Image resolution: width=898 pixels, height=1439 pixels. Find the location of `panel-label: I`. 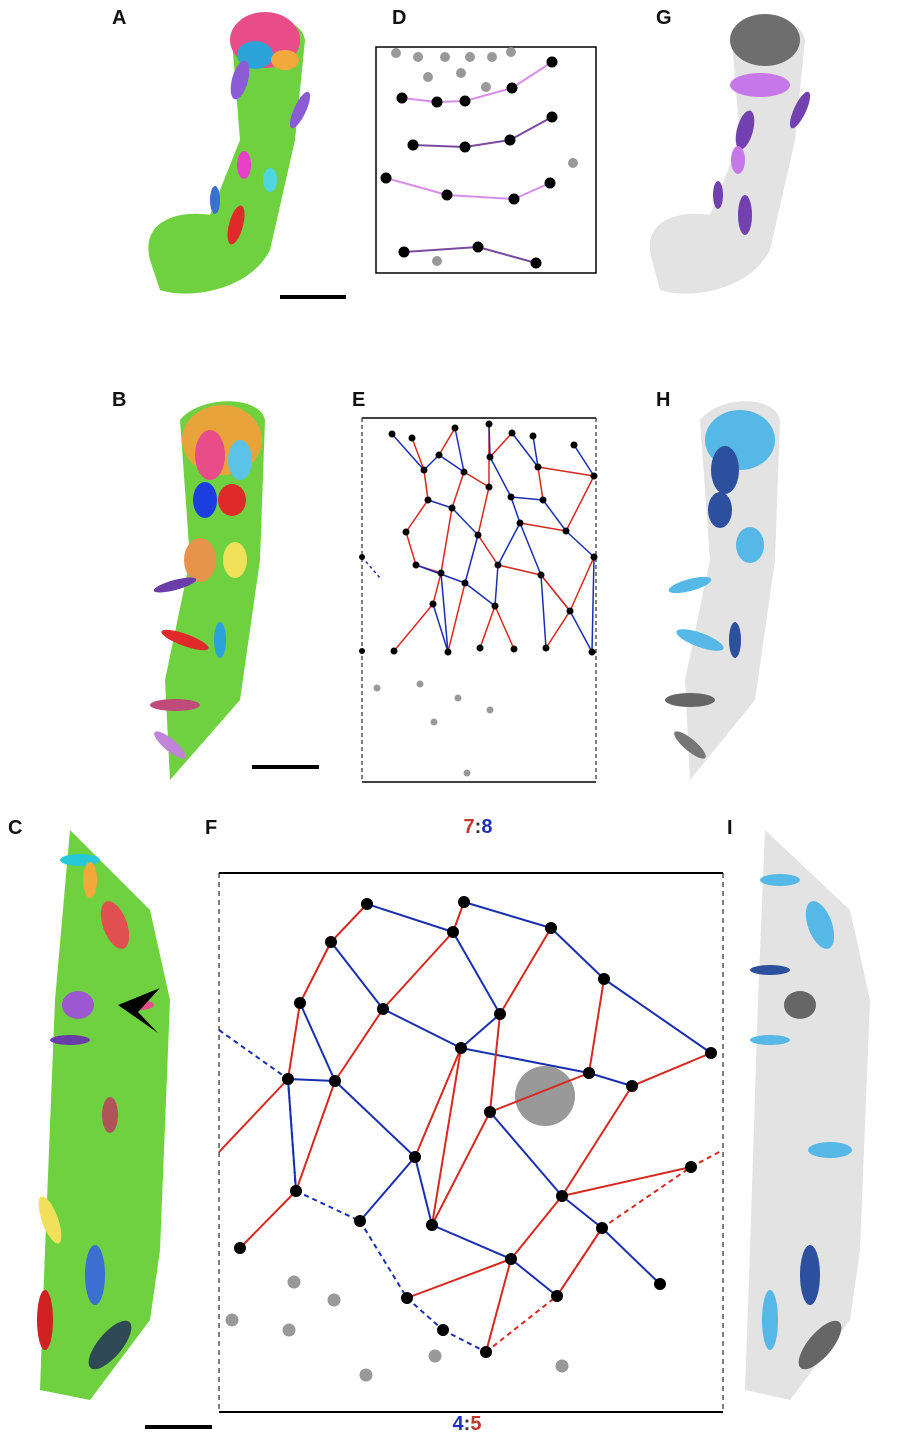

panel-label: I is located at coordinates (730, 828).